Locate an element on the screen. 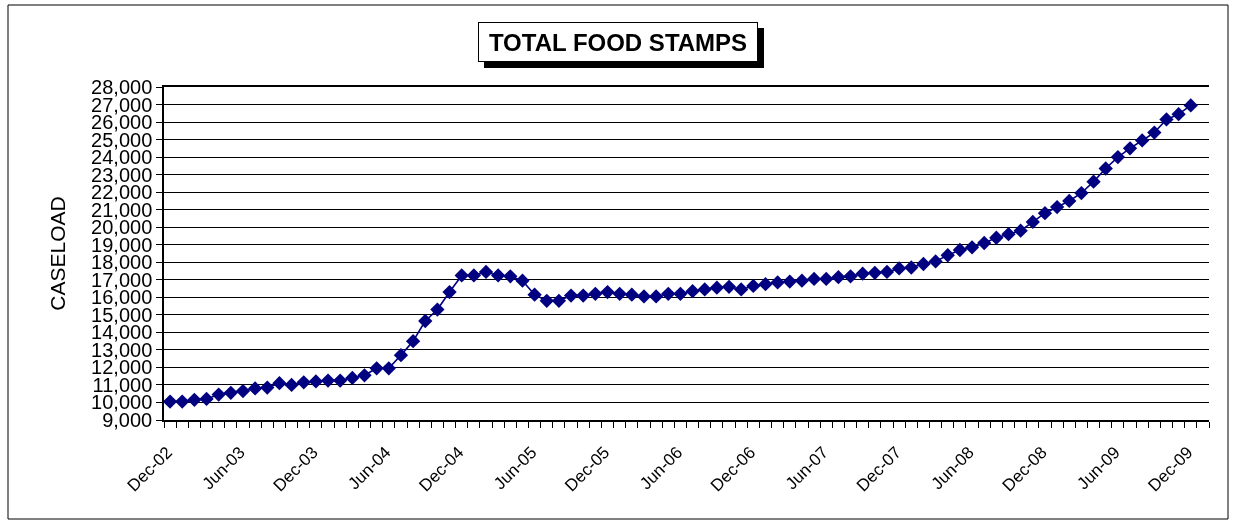 This screenshot has width=1236, height=523. y-axis-title: CASELOAD is located at coordinates (57, 253).